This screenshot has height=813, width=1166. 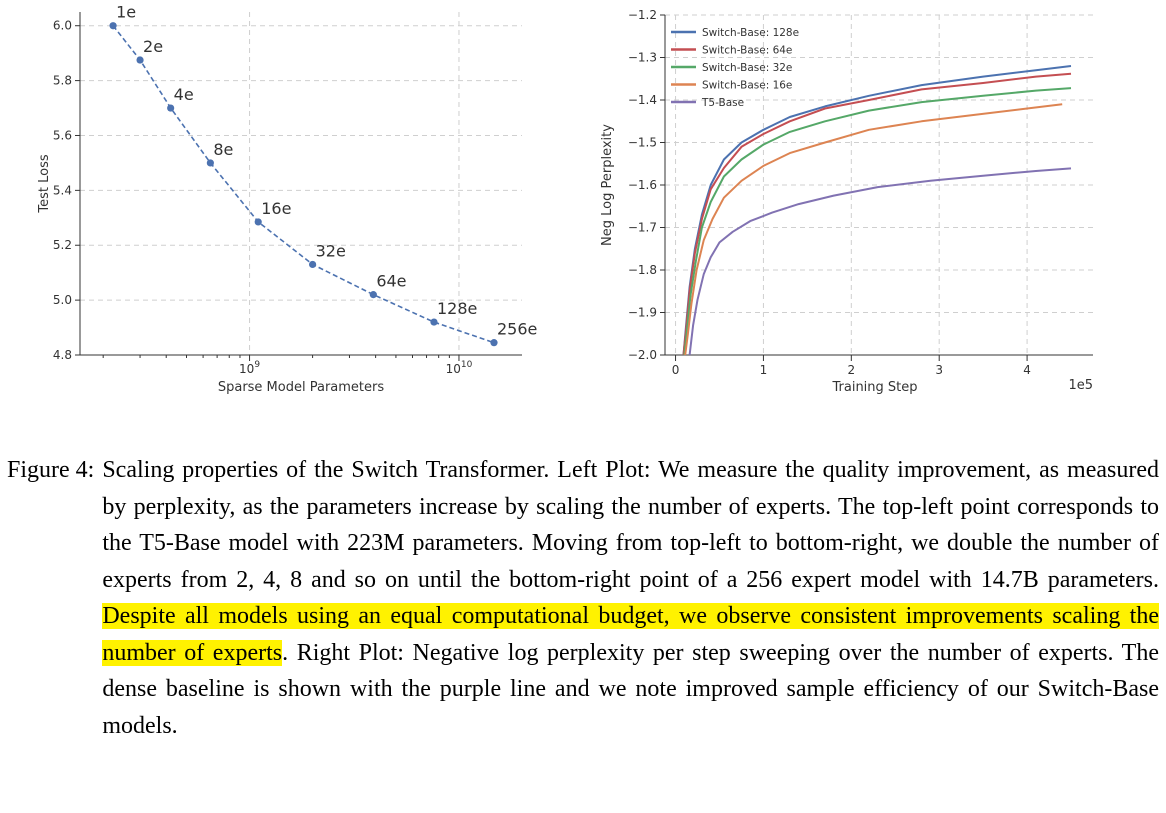 I want to click on x-axis-label: Training Step, so click(x=874, y=387).